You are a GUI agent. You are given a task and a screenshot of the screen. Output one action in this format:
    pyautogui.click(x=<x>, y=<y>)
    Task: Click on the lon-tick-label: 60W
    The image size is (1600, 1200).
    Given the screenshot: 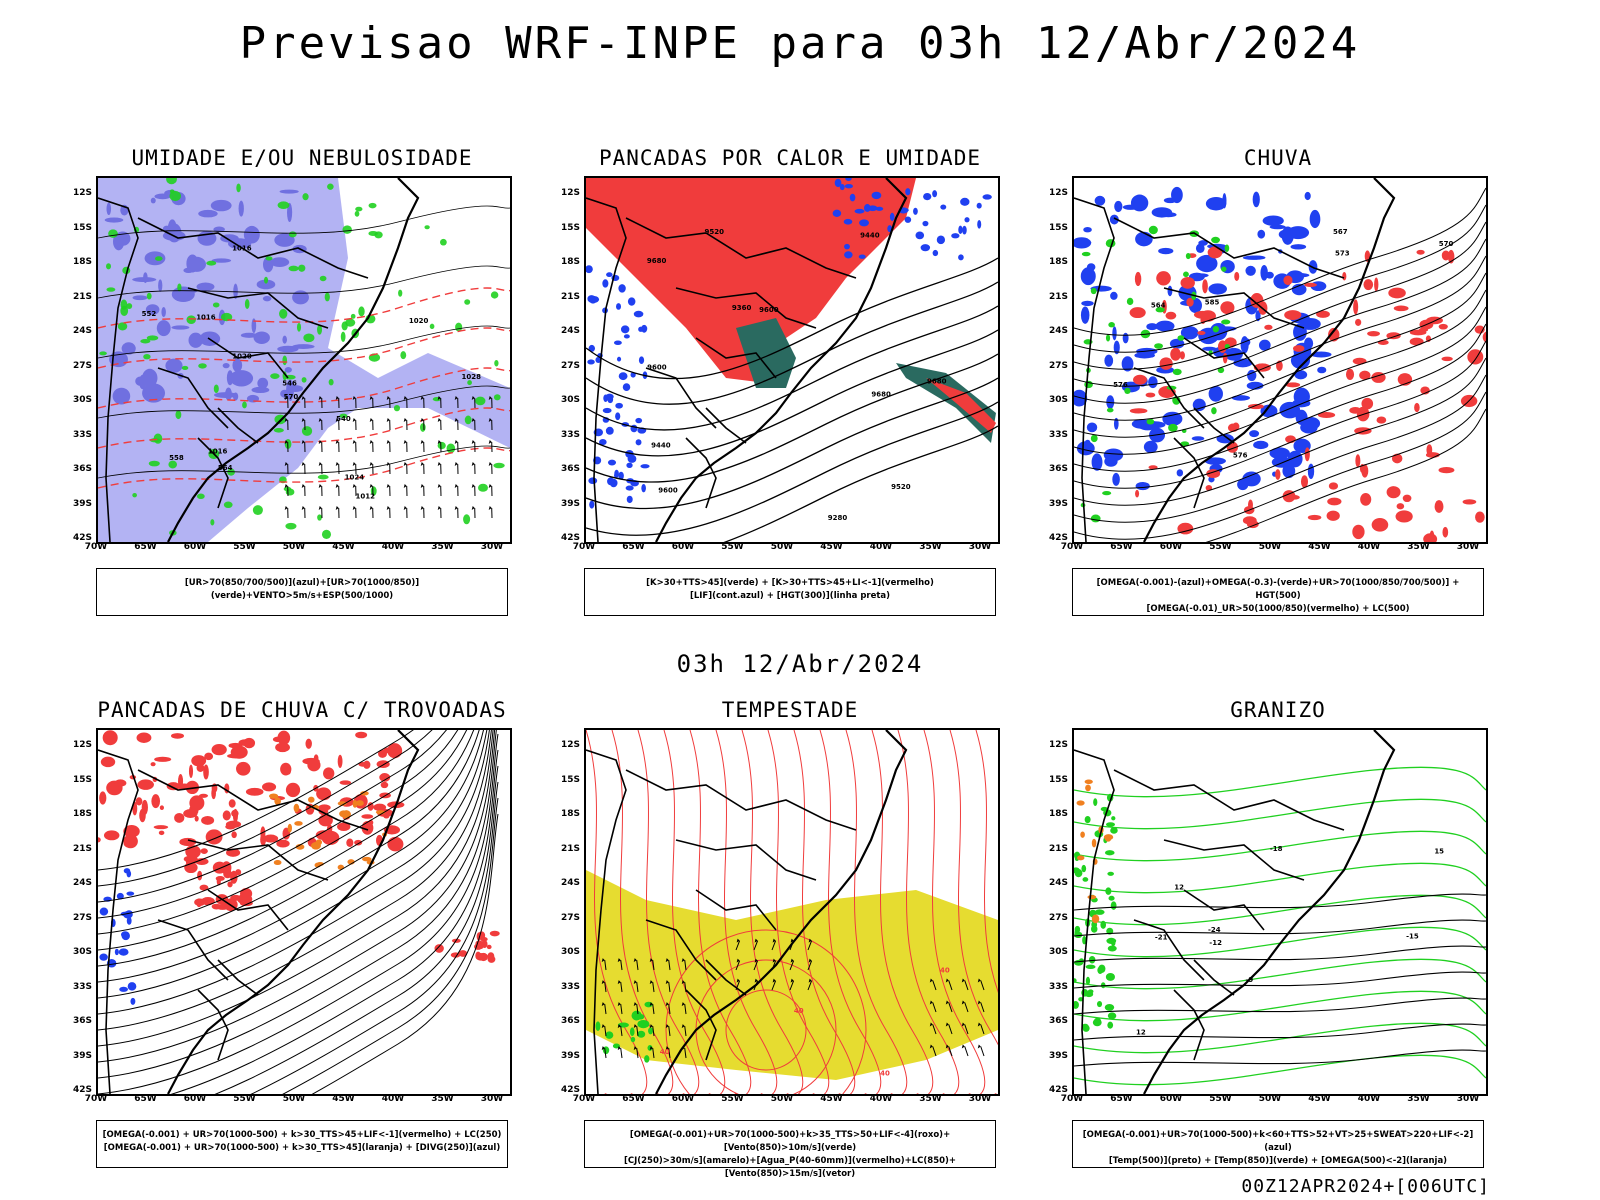 What is the action you would take?
    pyautogui.click(x=195, y=1099)
    